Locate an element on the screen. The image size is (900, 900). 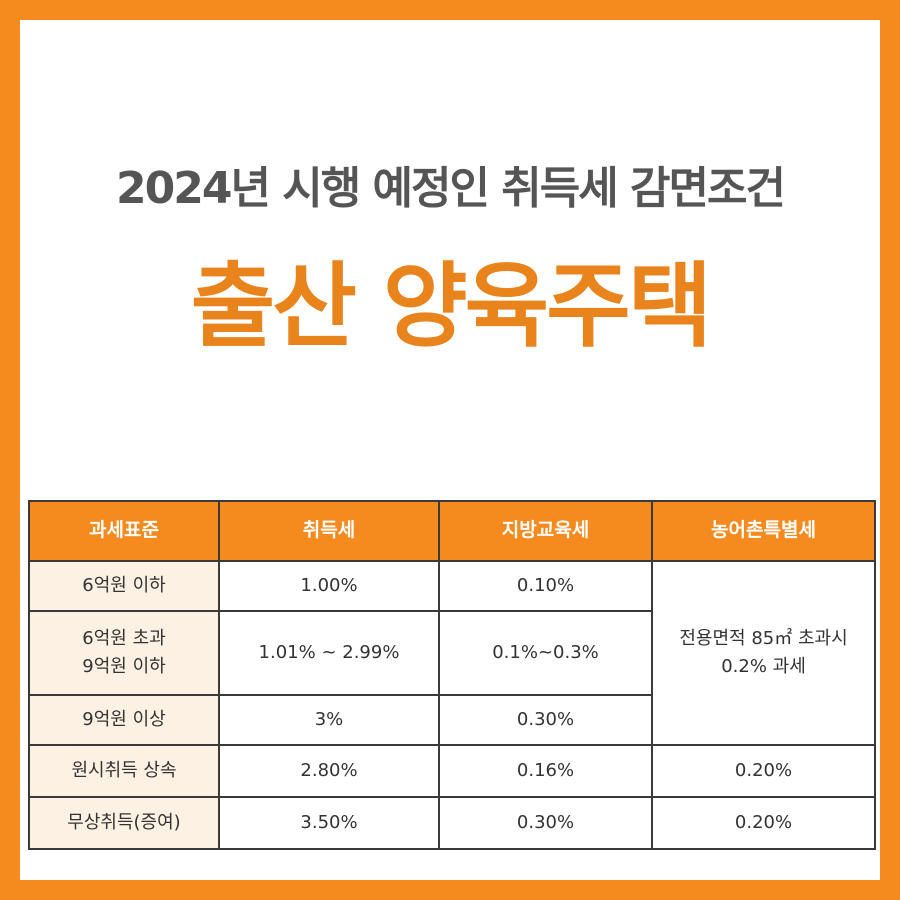
acquisition-tax-cell: 1.00% is located at coordinates (329, 586).